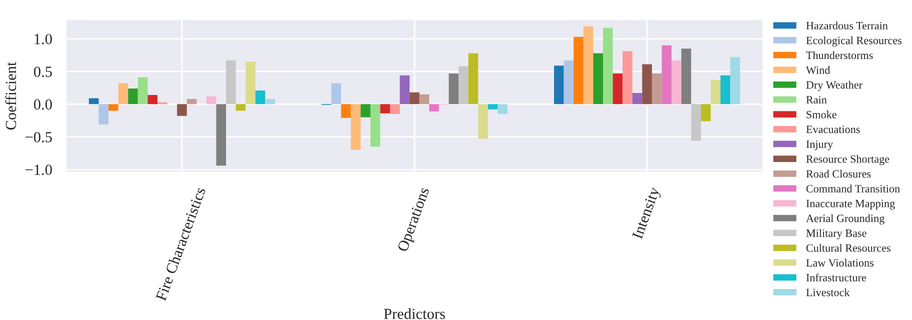  What do you see at coordinates (848, 160) in the screenshot?
I see `legend-label: Resource Shortage` at bounding box center [848, 160].